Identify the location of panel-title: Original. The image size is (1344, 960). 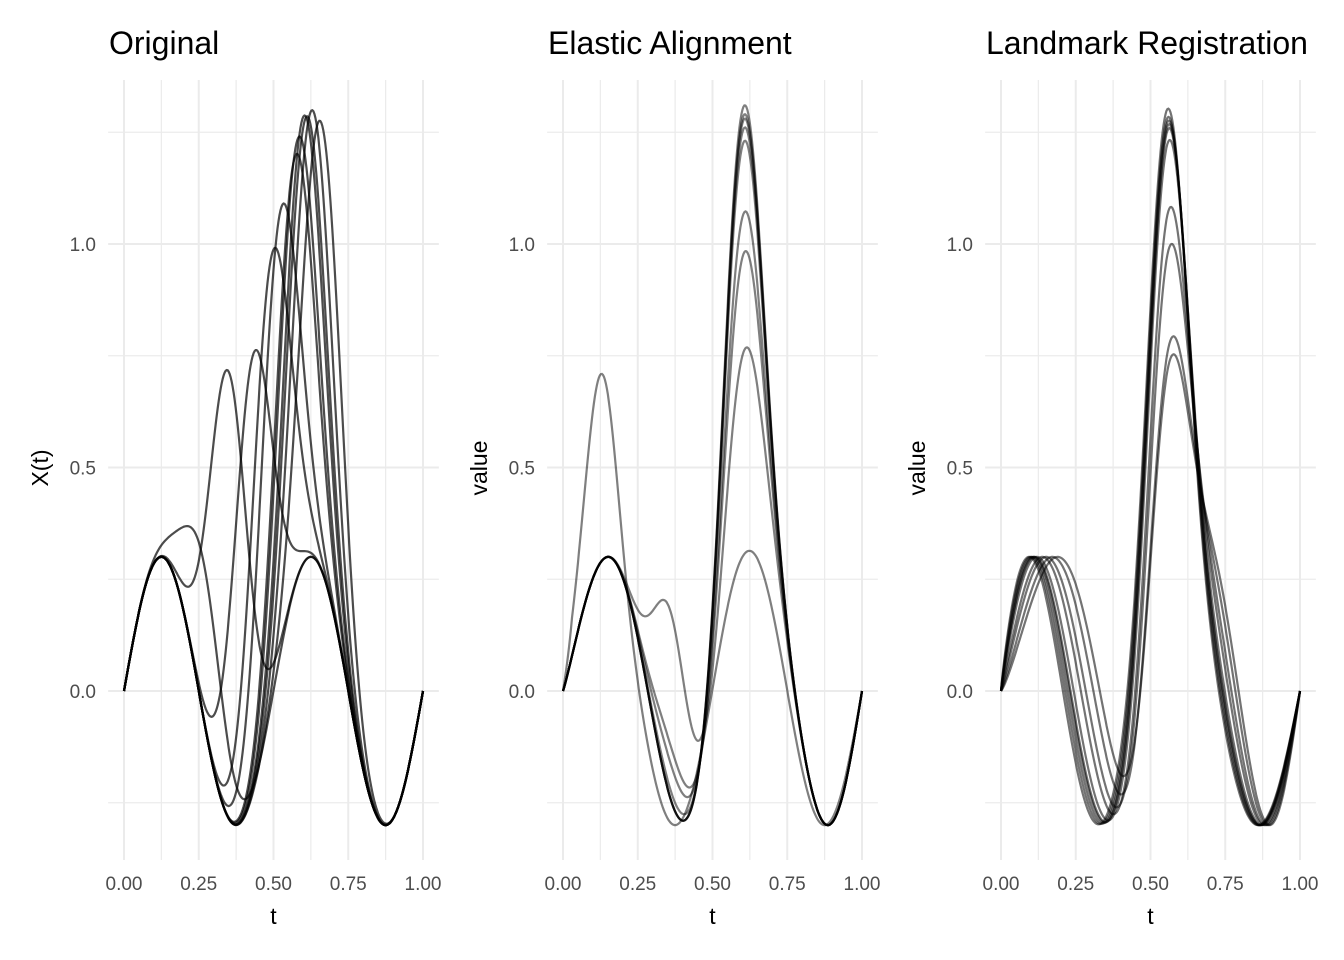
(164, 43).